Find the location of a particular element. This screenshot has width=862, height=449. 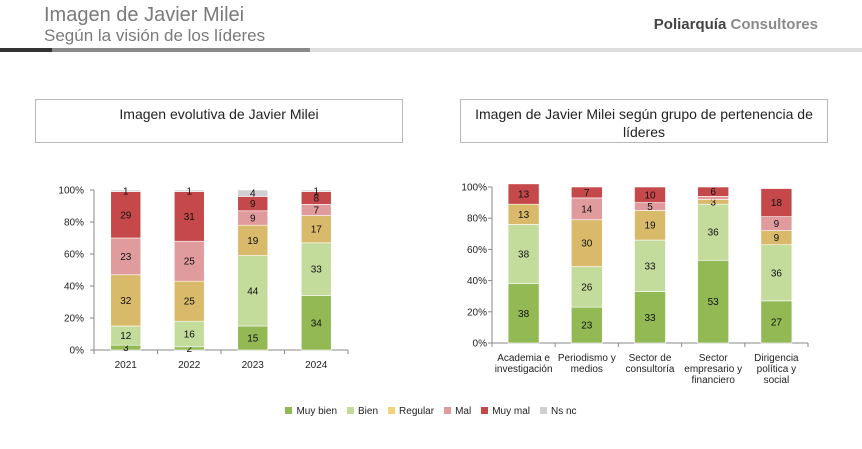

x-tick-label: 2021 is located at coordinates (126, 365).